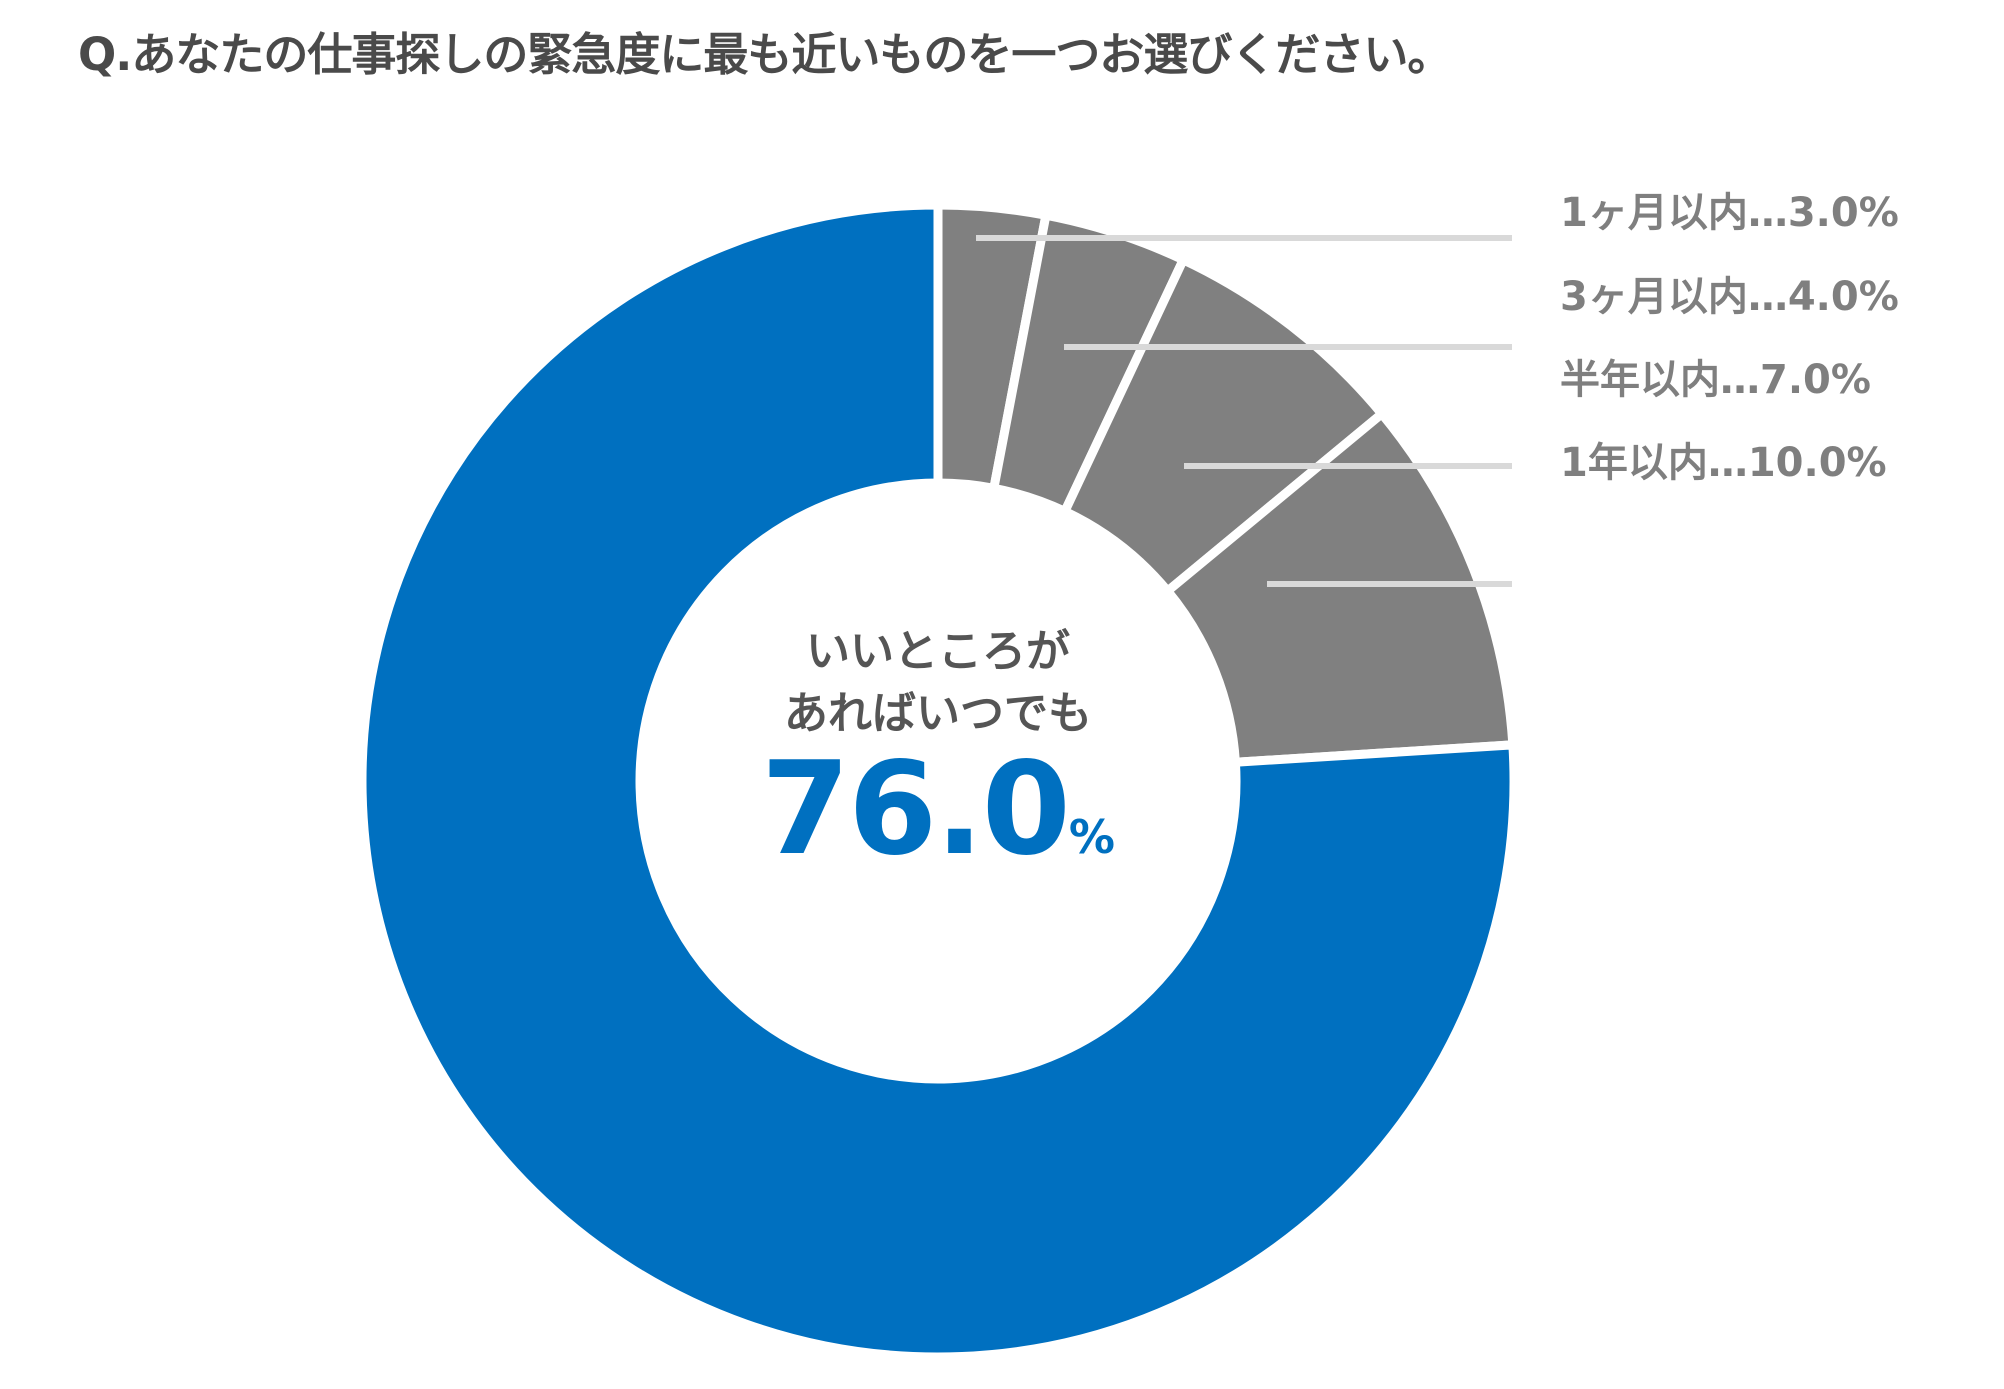 Image resolution: width=2004 pixels, height=1389 pixels. What do you see at coordinates (938, 651) in the screenshot?
I see `center-label-line1: いいところが` at bounding box center [938, 651].